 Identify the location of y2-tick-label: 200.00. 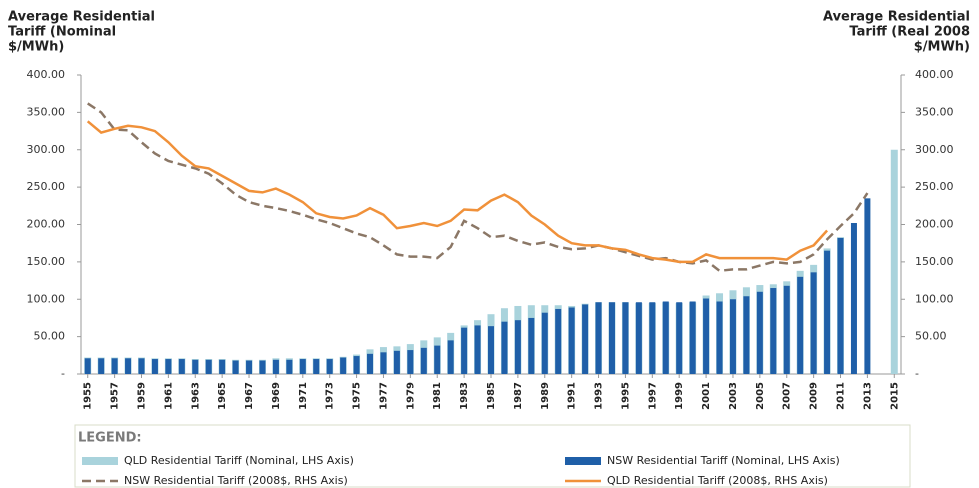
(934, 224).